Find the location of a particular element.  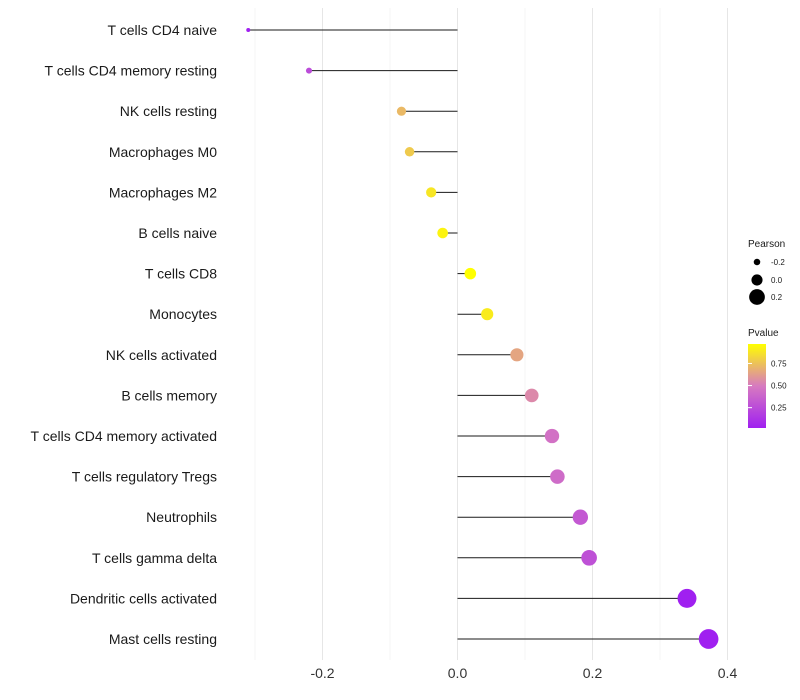

category-label: Macrophages M2 is located at coordinates (163, 192).